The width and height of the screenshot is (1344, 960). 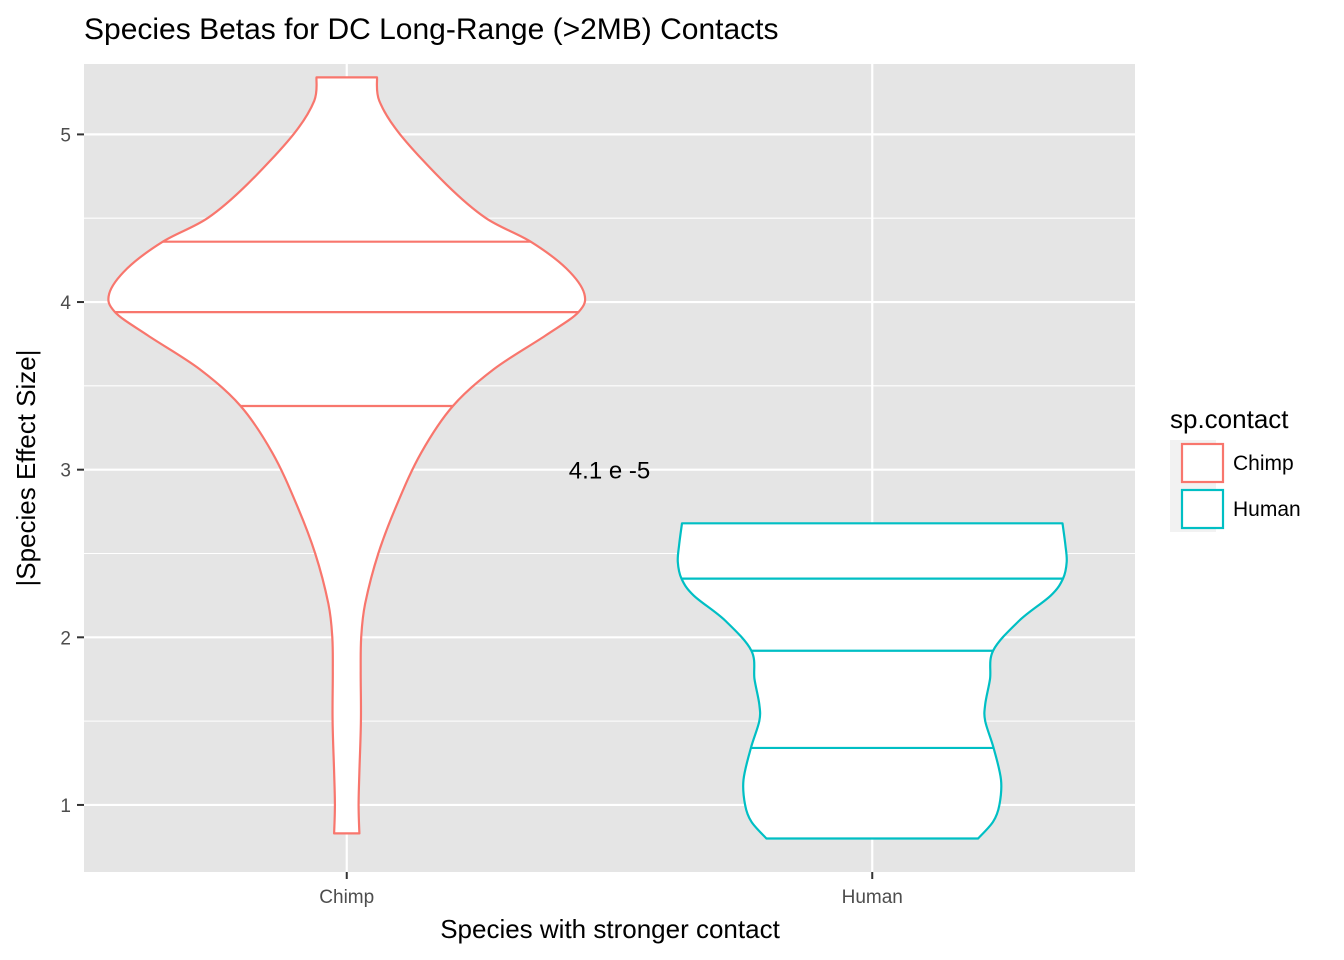 What do you see at coordinates (1263, 463) in the screenshot?
I see `legend-label: Chimp` at bounding box center [1263, 463].